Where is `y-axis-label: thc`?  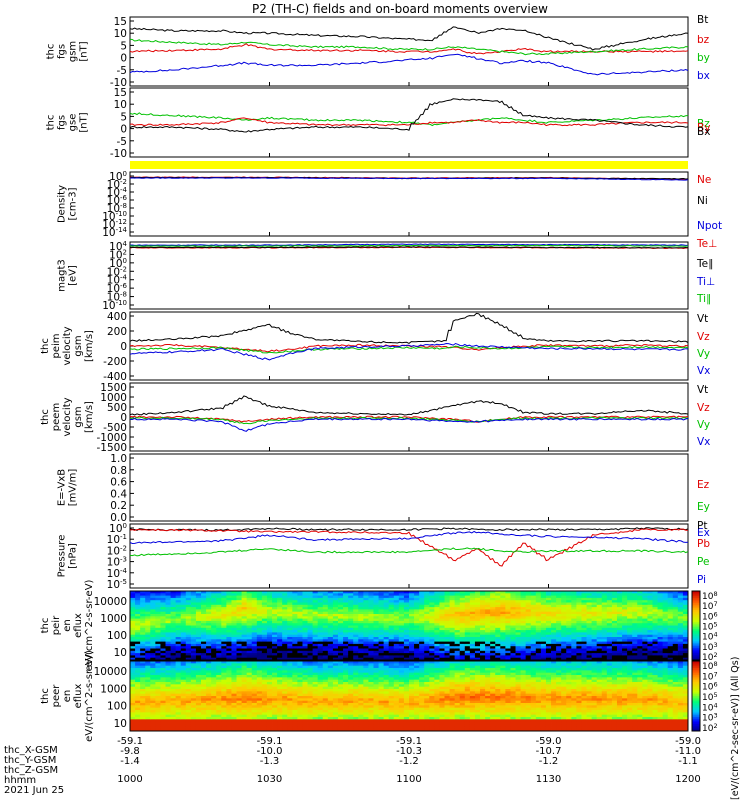 y-axis-label: thc is located at coordinates (45, 696).